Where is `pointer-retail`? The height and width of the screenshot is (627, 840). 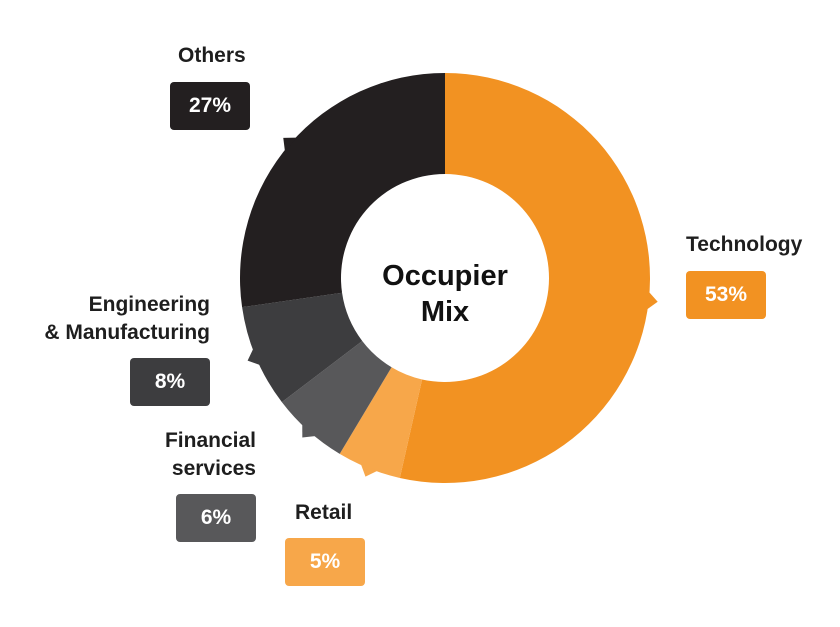 pointer-retail is located at coordinates (369, 470).